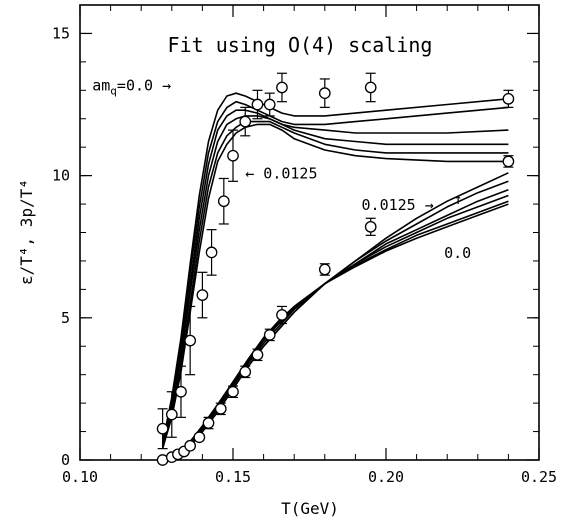 Image resolution: width=577 pixels, height=525 pixels. Describe the element at coordinates (310, 508) in the screenshot. I see `x-axis-title: T(GeV)` at that location.